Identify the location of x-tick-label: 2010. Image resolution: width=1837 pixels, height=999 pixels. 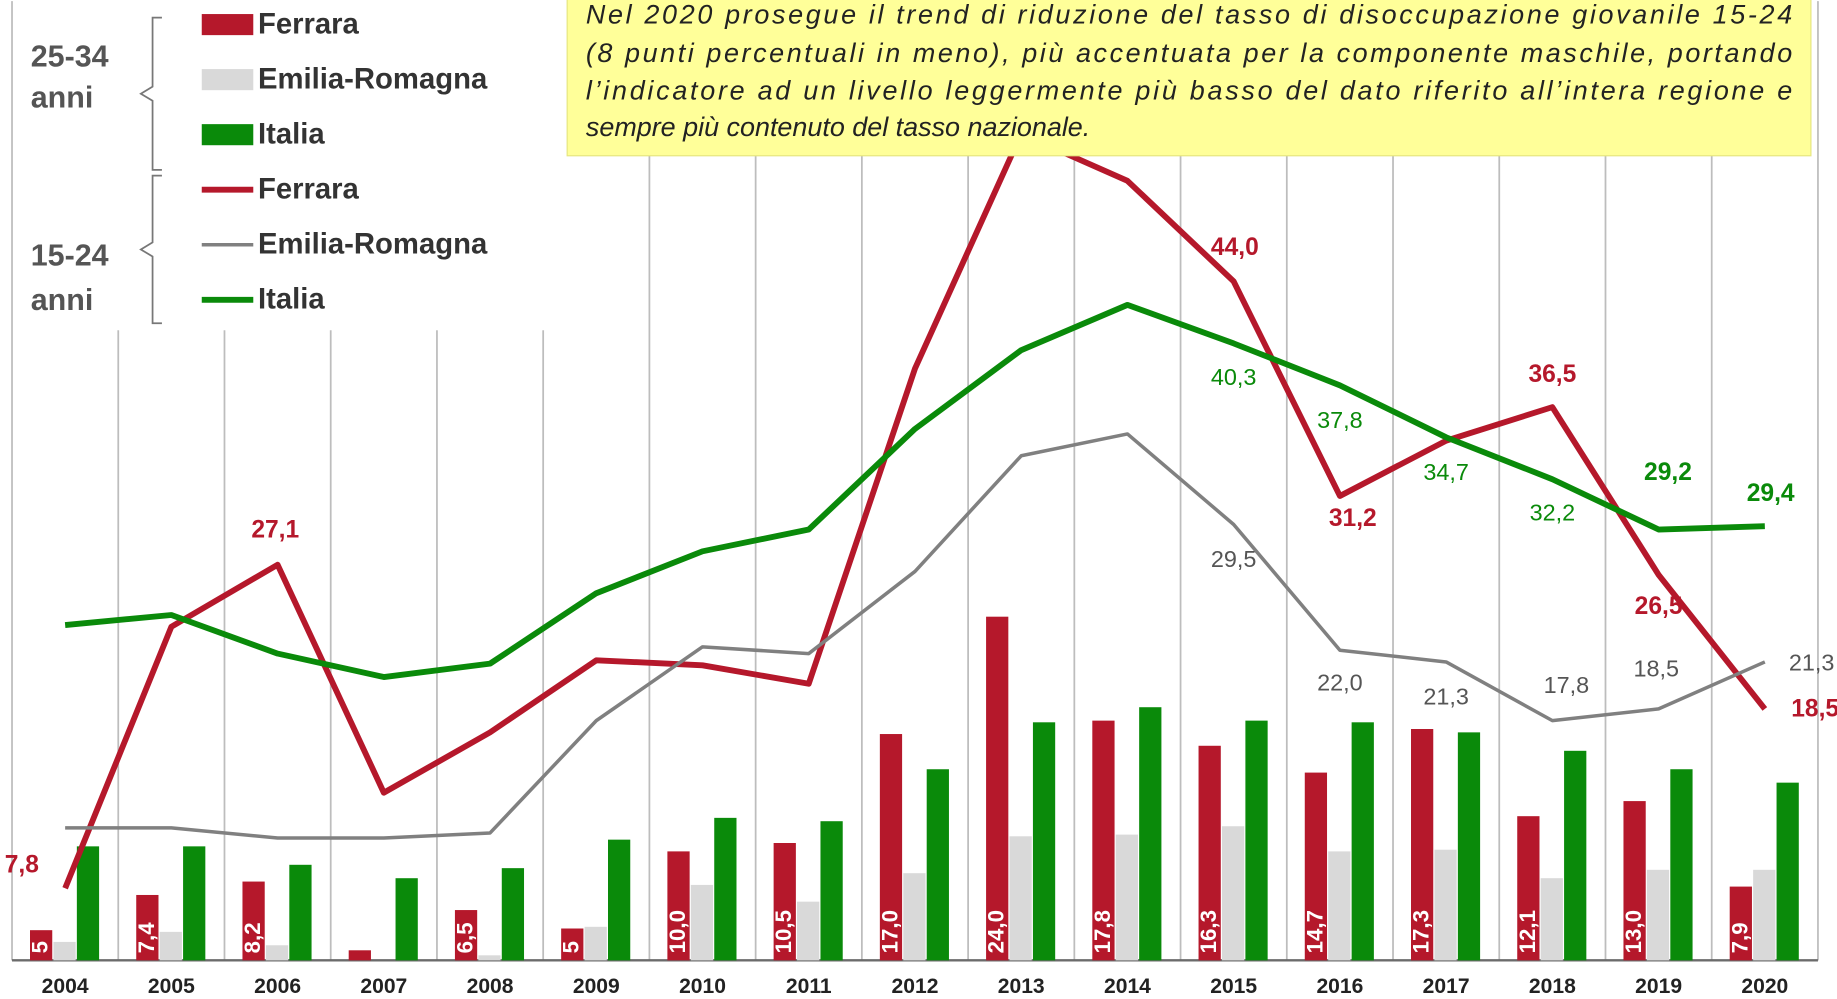
(702, 986).